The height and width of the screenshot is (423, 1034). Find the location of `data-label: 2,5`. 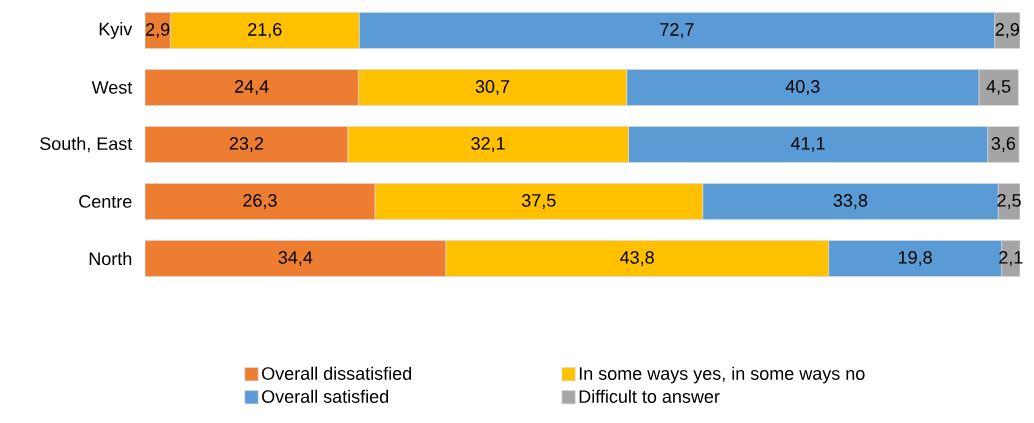

data-label: 2,5 is located at coordinates (1009, 201).